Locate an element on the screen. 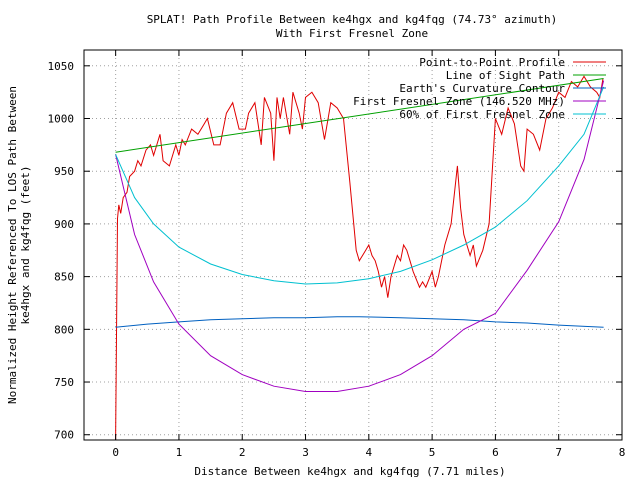  y-tick-label: 700 is located at coordinates (64, 435).